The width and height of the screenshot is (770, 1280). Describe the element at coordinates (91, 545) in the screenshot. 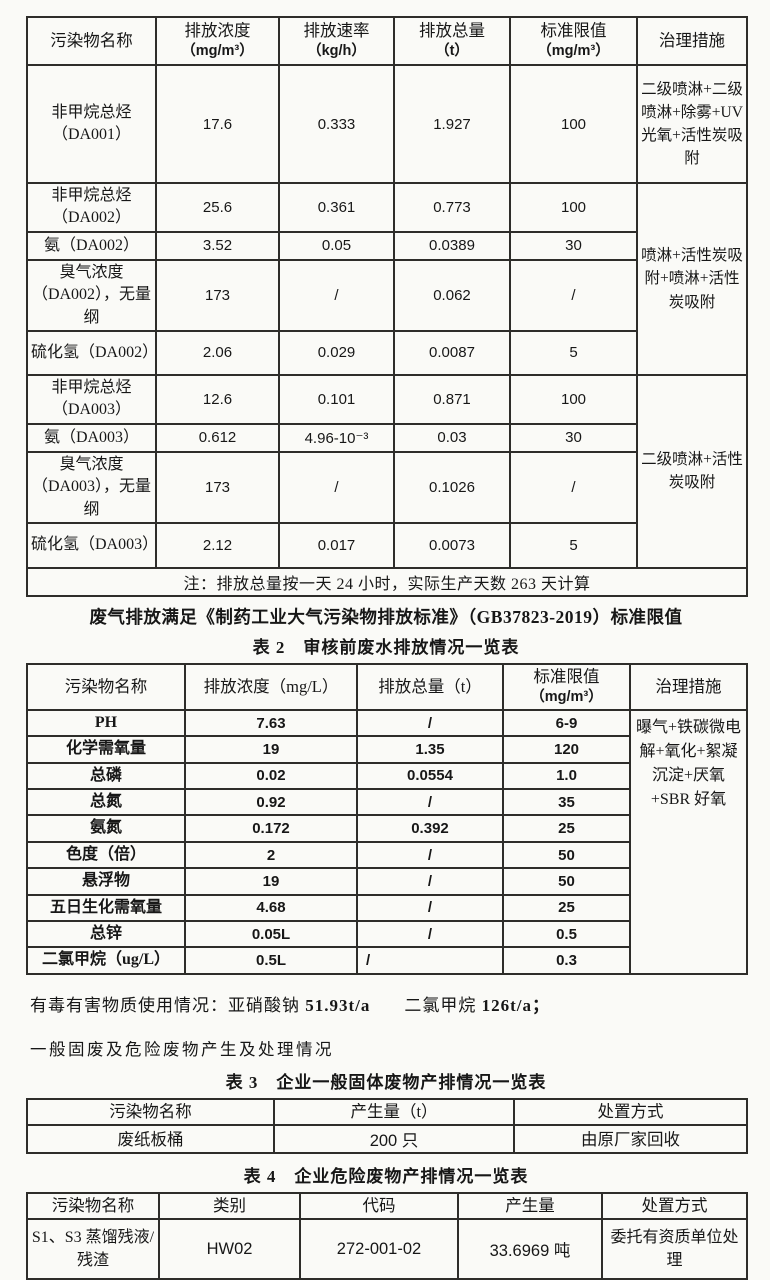

I see `pollutant-name-cell: 硫化氢（DA003）` at that location.